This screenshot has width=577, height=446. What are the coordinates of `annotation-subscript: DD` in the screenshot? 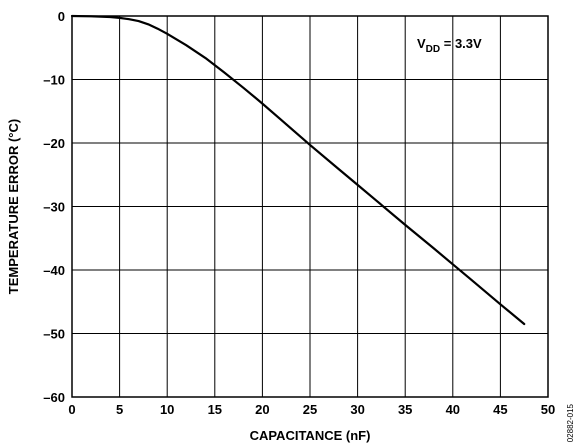 It's located at (433, 49).